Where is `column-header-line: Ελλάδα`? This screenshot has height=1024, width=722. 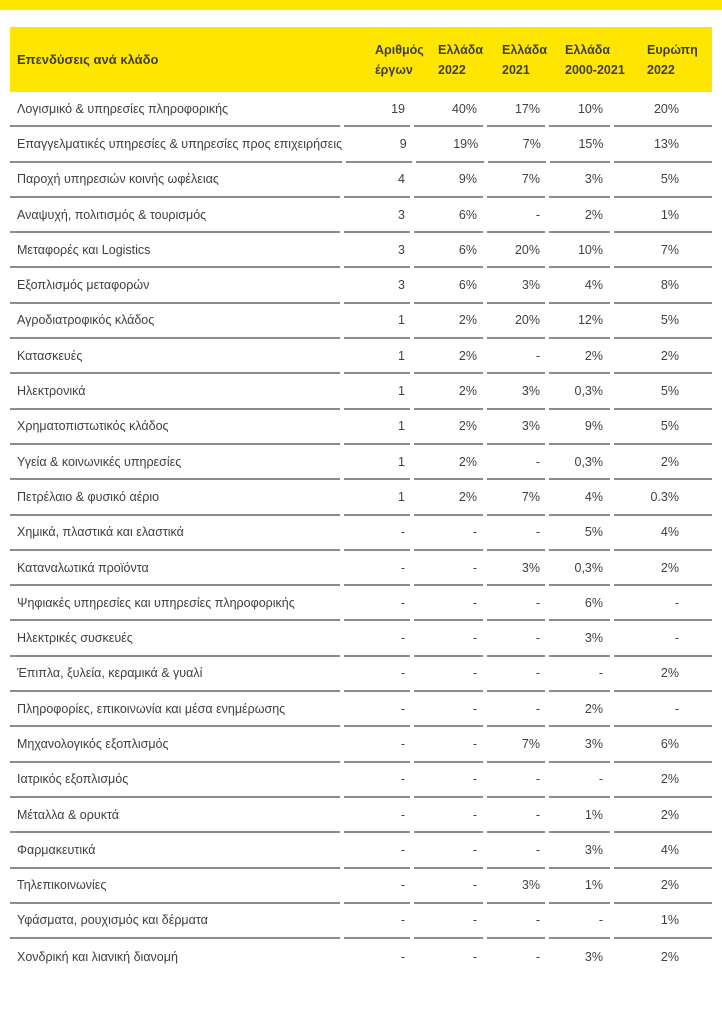 column-header-line: Ελλάδα is located at coordinates (461, 49).